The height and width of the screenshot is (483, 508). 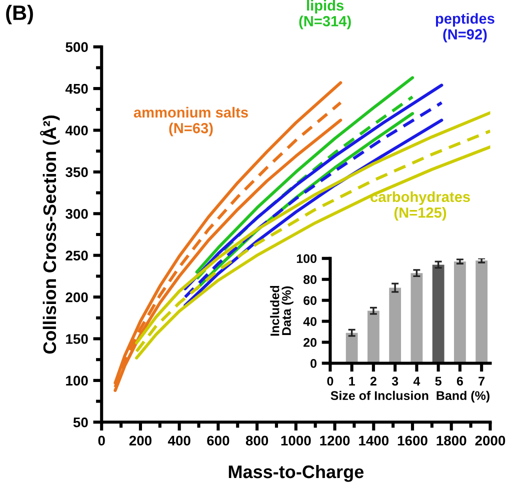 I want to click on x-tick-label: 800, so click(x=257, y=441).